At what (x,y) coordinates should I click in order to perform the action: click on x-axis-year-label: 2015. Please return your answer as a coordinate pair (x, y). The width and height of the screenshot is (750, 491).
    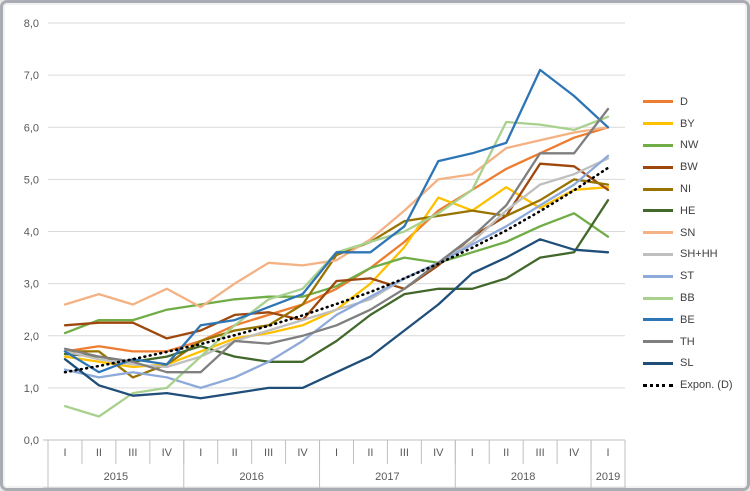
    Looking at the image, I should click on (116, 477).